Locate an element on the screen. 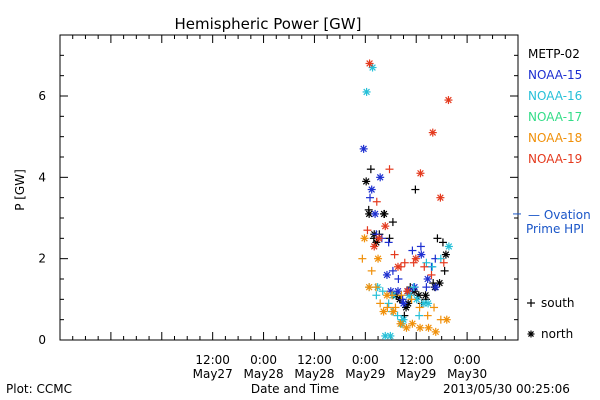 This screenshot has height=400, width=600. legend-entry: NOAA-19 is located at coordinates (555, 159).